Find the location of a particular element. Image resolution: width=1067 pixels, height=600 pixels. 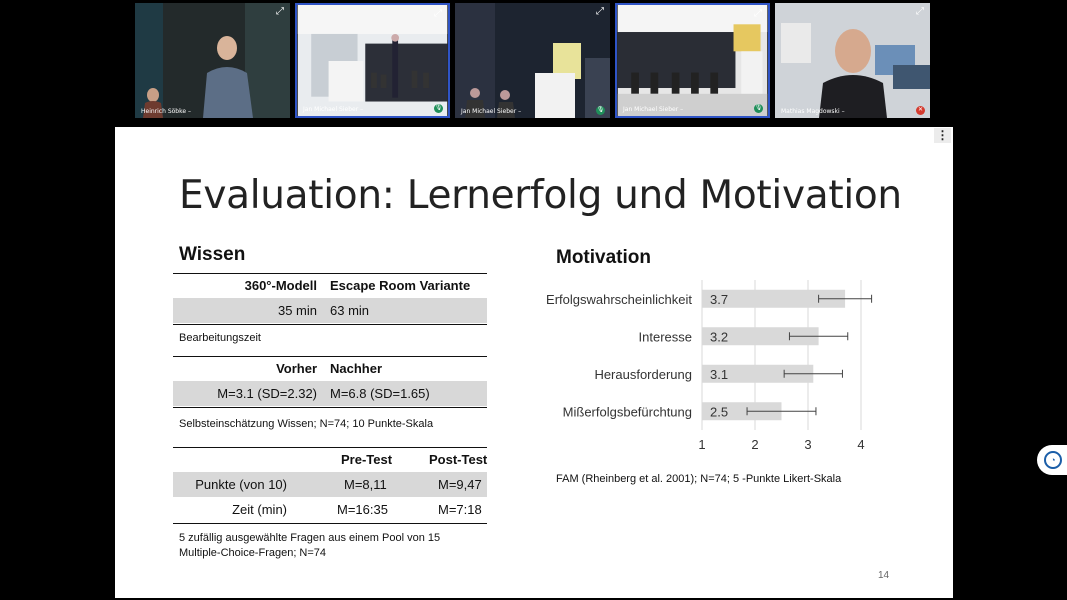

header-cell: Post-Test is located at coordinates (458, 459).